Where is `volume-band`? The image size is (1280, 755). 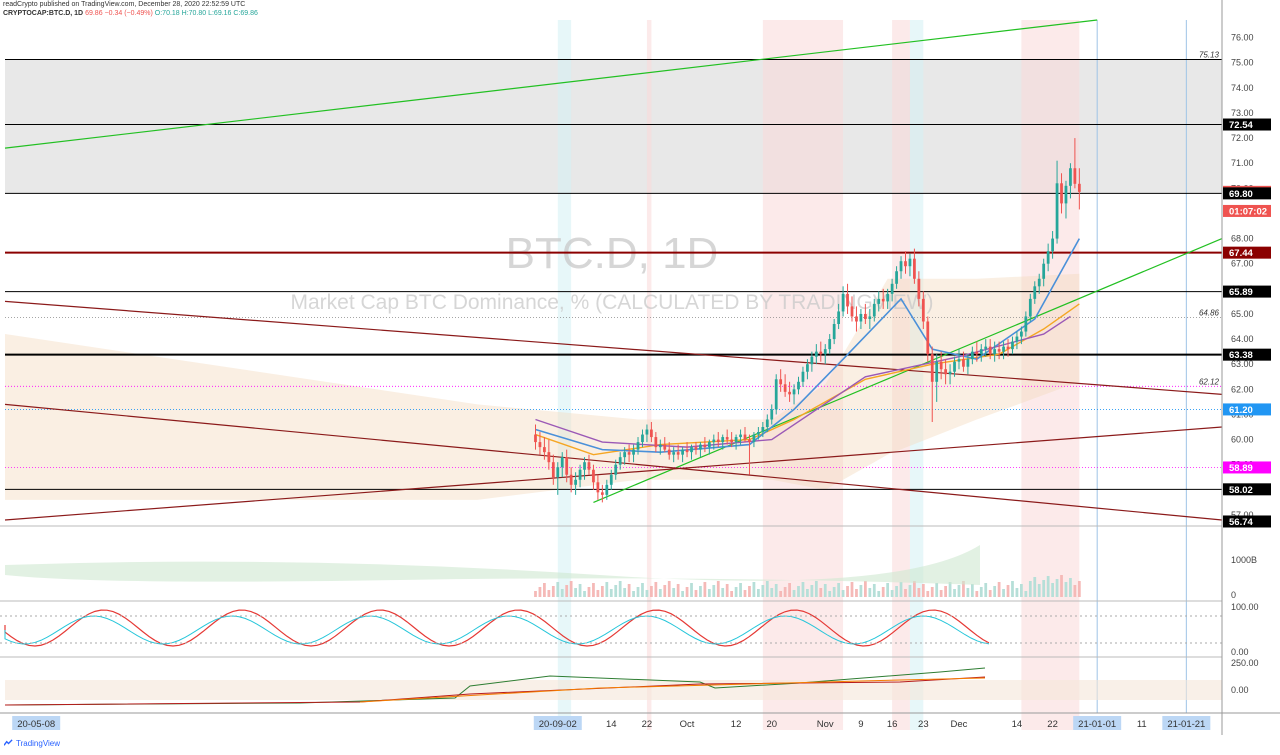 volume-band is located at coordinates (492, 565).